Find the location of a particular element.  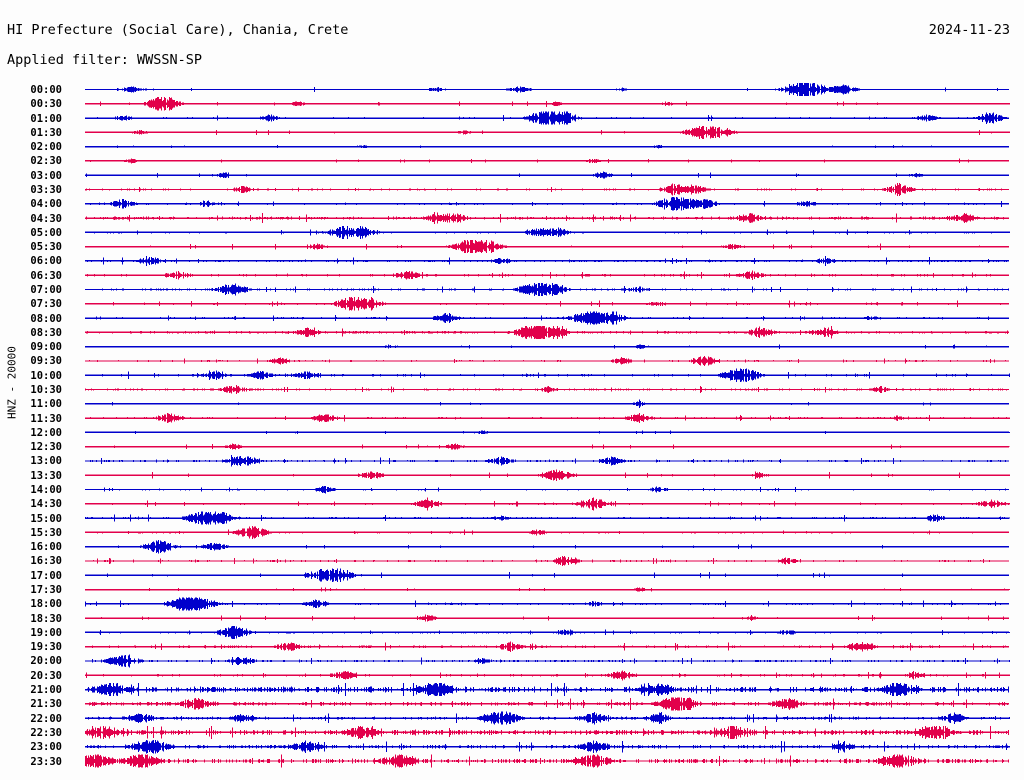

time-tick-label: 10:00 is located at coordinates (46, 375).